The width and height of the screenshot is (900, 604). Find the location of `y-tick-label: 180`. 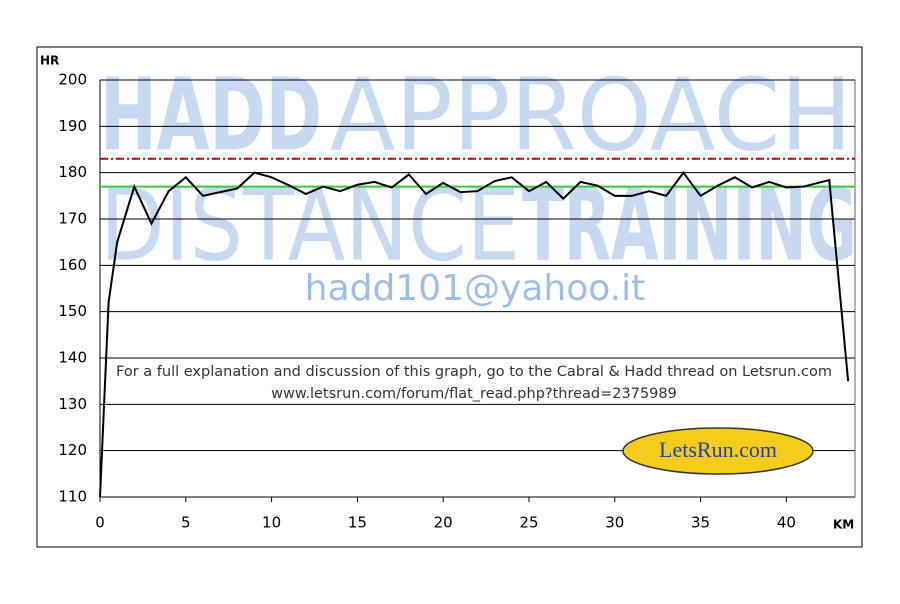

y-tick-label: 180 is located at coordinates (72, 172).